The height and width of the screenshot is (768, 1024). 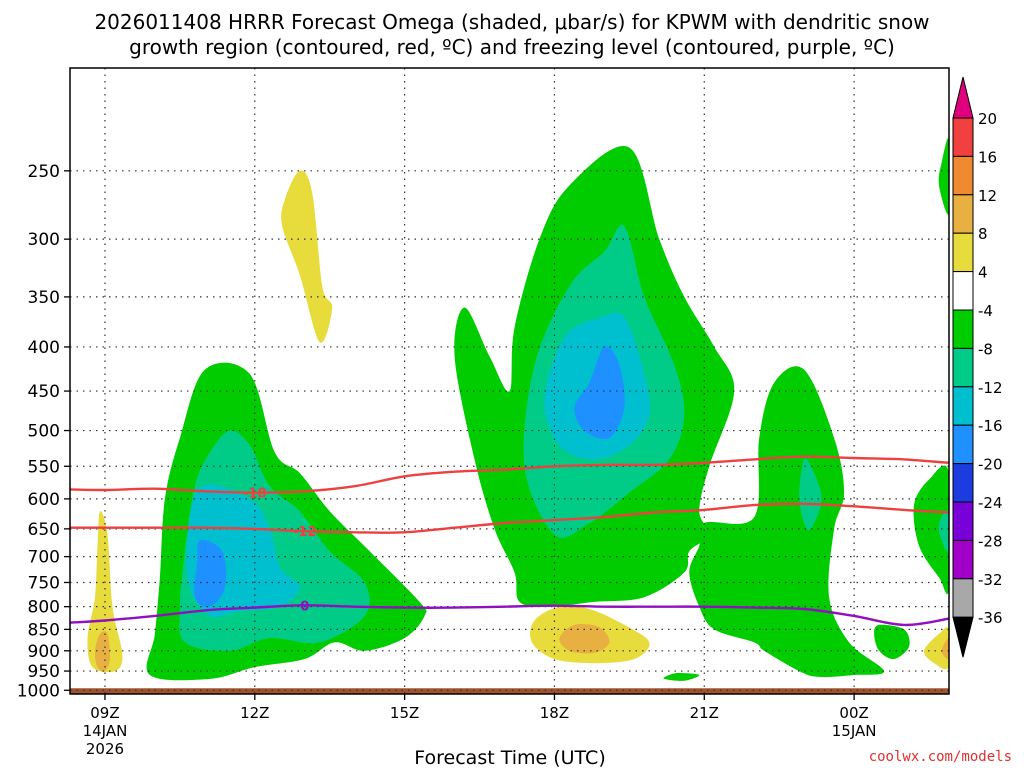 I want to click on colorbar-swatch-bottom, so click(x=963, y=637).